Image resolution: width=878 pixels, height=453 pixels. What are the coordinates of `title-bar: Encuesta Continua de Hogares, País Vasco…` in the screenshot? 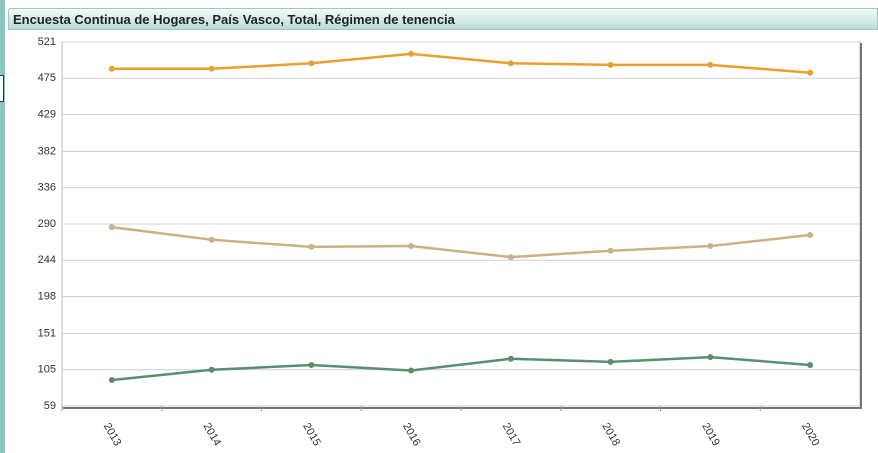 It's located at (443, 19).